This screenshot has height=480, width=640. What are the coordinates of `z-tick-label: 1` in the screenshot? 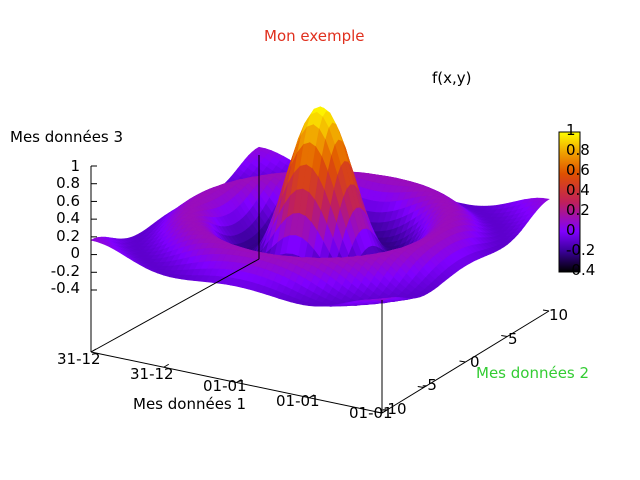 It's located at (75, 166).